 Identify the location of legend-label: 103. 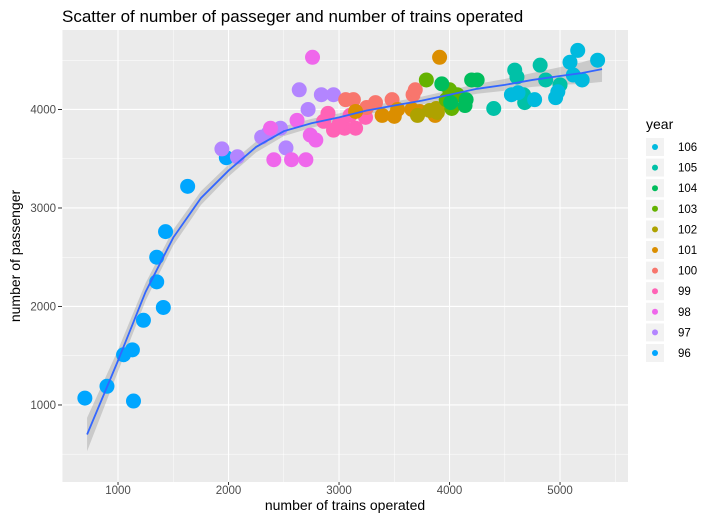
(687, 210).